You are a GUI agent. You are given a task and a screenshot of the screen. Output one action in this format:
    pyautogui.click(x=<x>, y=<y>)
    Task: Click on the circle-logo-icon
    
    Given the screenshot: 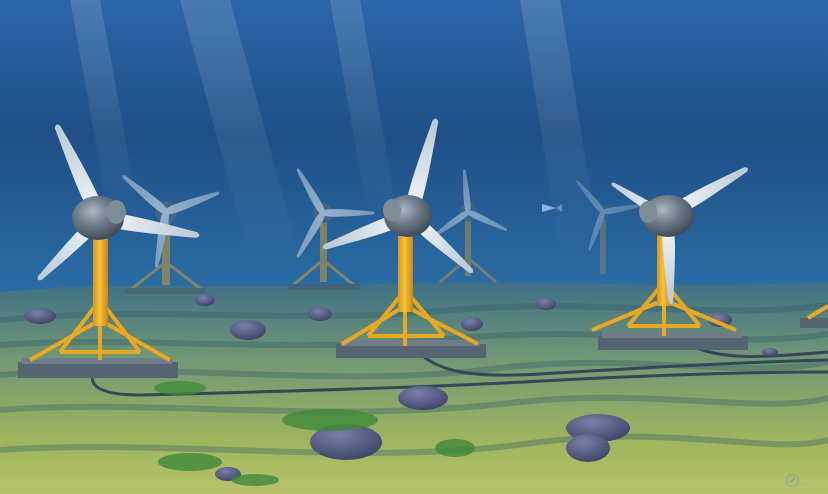 What is the action you would take?
    pyautogui.click(x=792, y=480)
    